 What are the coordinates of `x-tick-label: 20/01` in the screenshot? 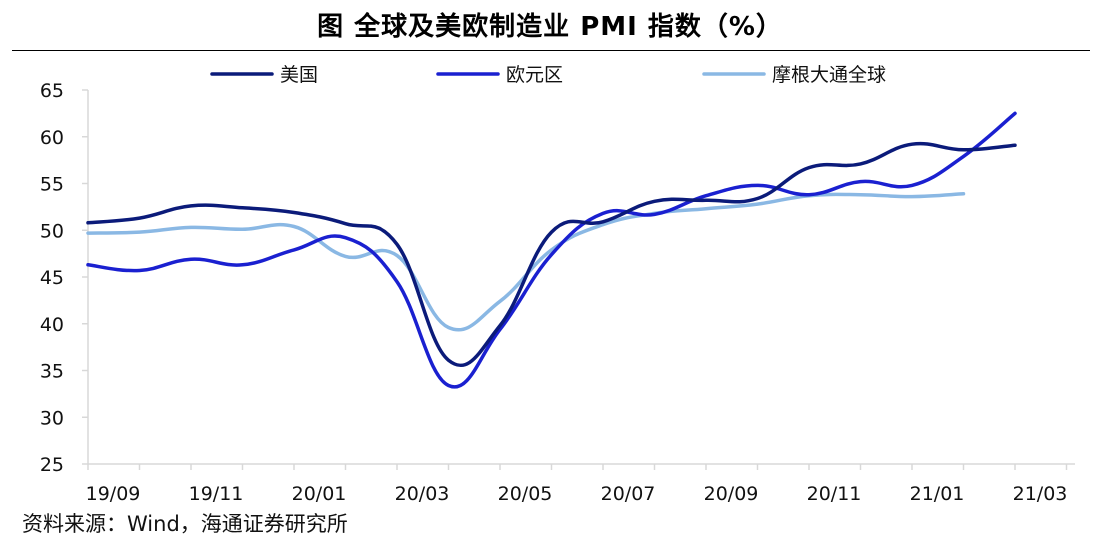 It's located at (319, 494).